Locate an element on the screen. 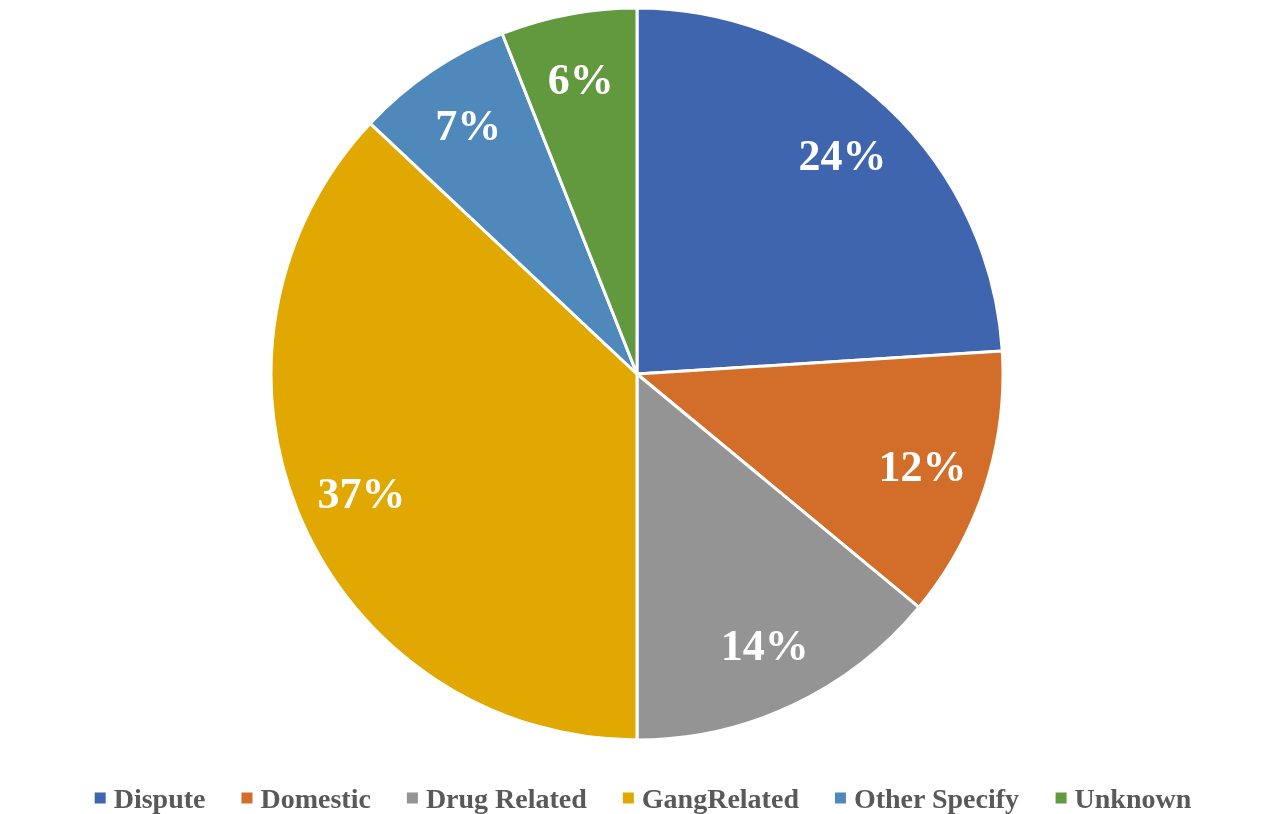 The width and height of the screenshot is (1278, 814). legend-label: Unknown is located at coordinates (1133, 798).